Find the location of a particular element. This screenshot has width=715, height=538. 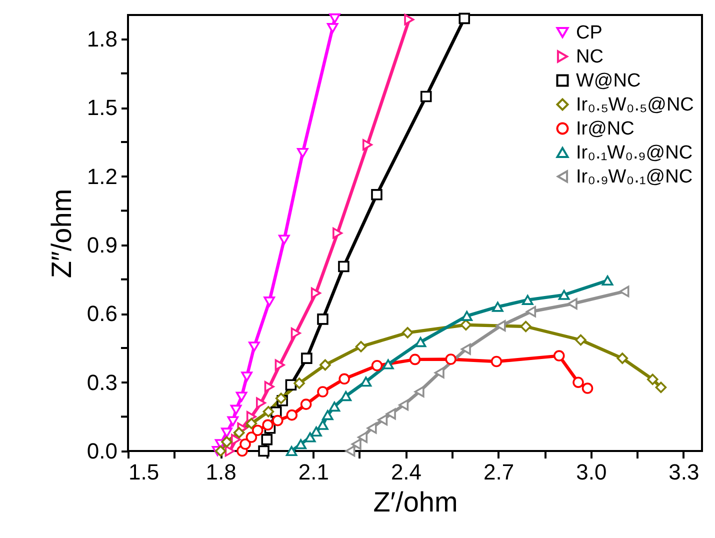

x-tick-label: 2.4 is located at coordinates (406, 472).